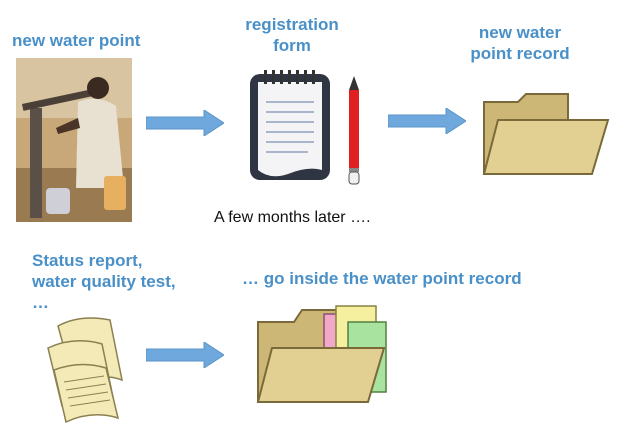 This screenshot has width=626, height=434. What do you see at coordinates (104, 281) in the screenshot?
I see `status-line-2: water quality test,` at bounding box center [104, 281].